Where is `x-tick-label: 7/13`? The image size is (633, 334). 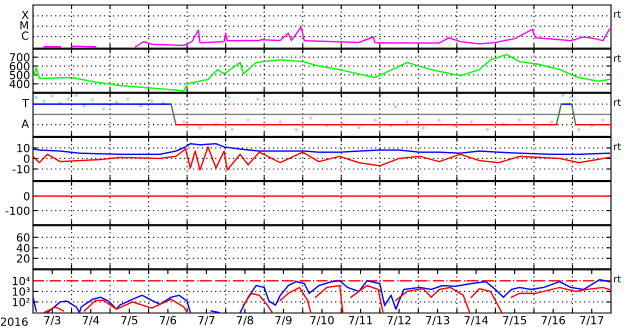 x-tick-label: 7/13 is located at coordinates (438, 321).